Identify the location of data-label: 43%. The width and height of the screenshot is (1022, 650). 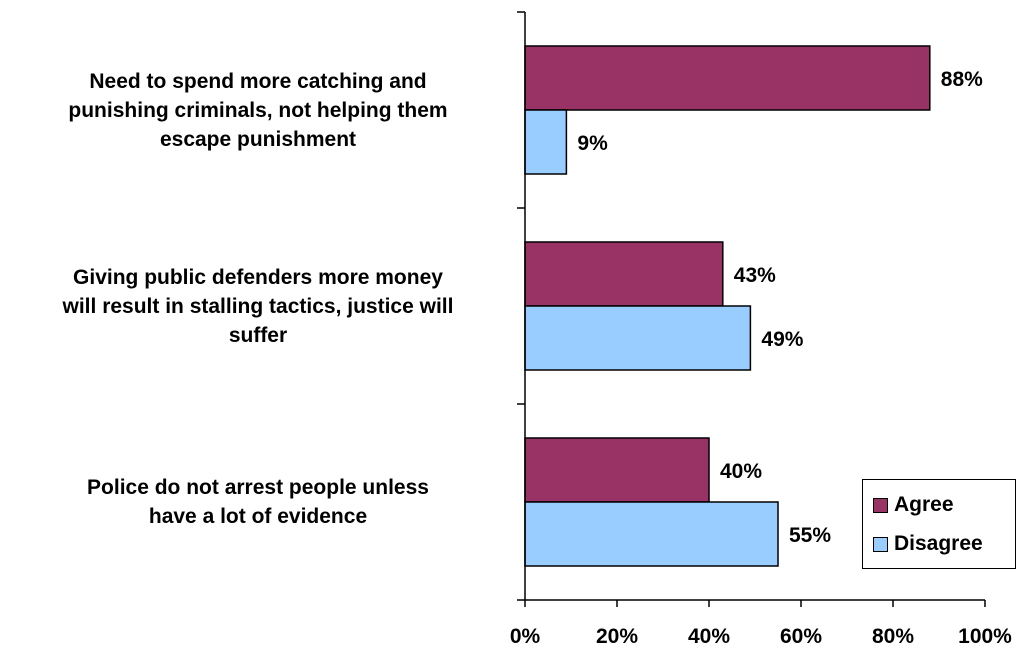
(755, 275).